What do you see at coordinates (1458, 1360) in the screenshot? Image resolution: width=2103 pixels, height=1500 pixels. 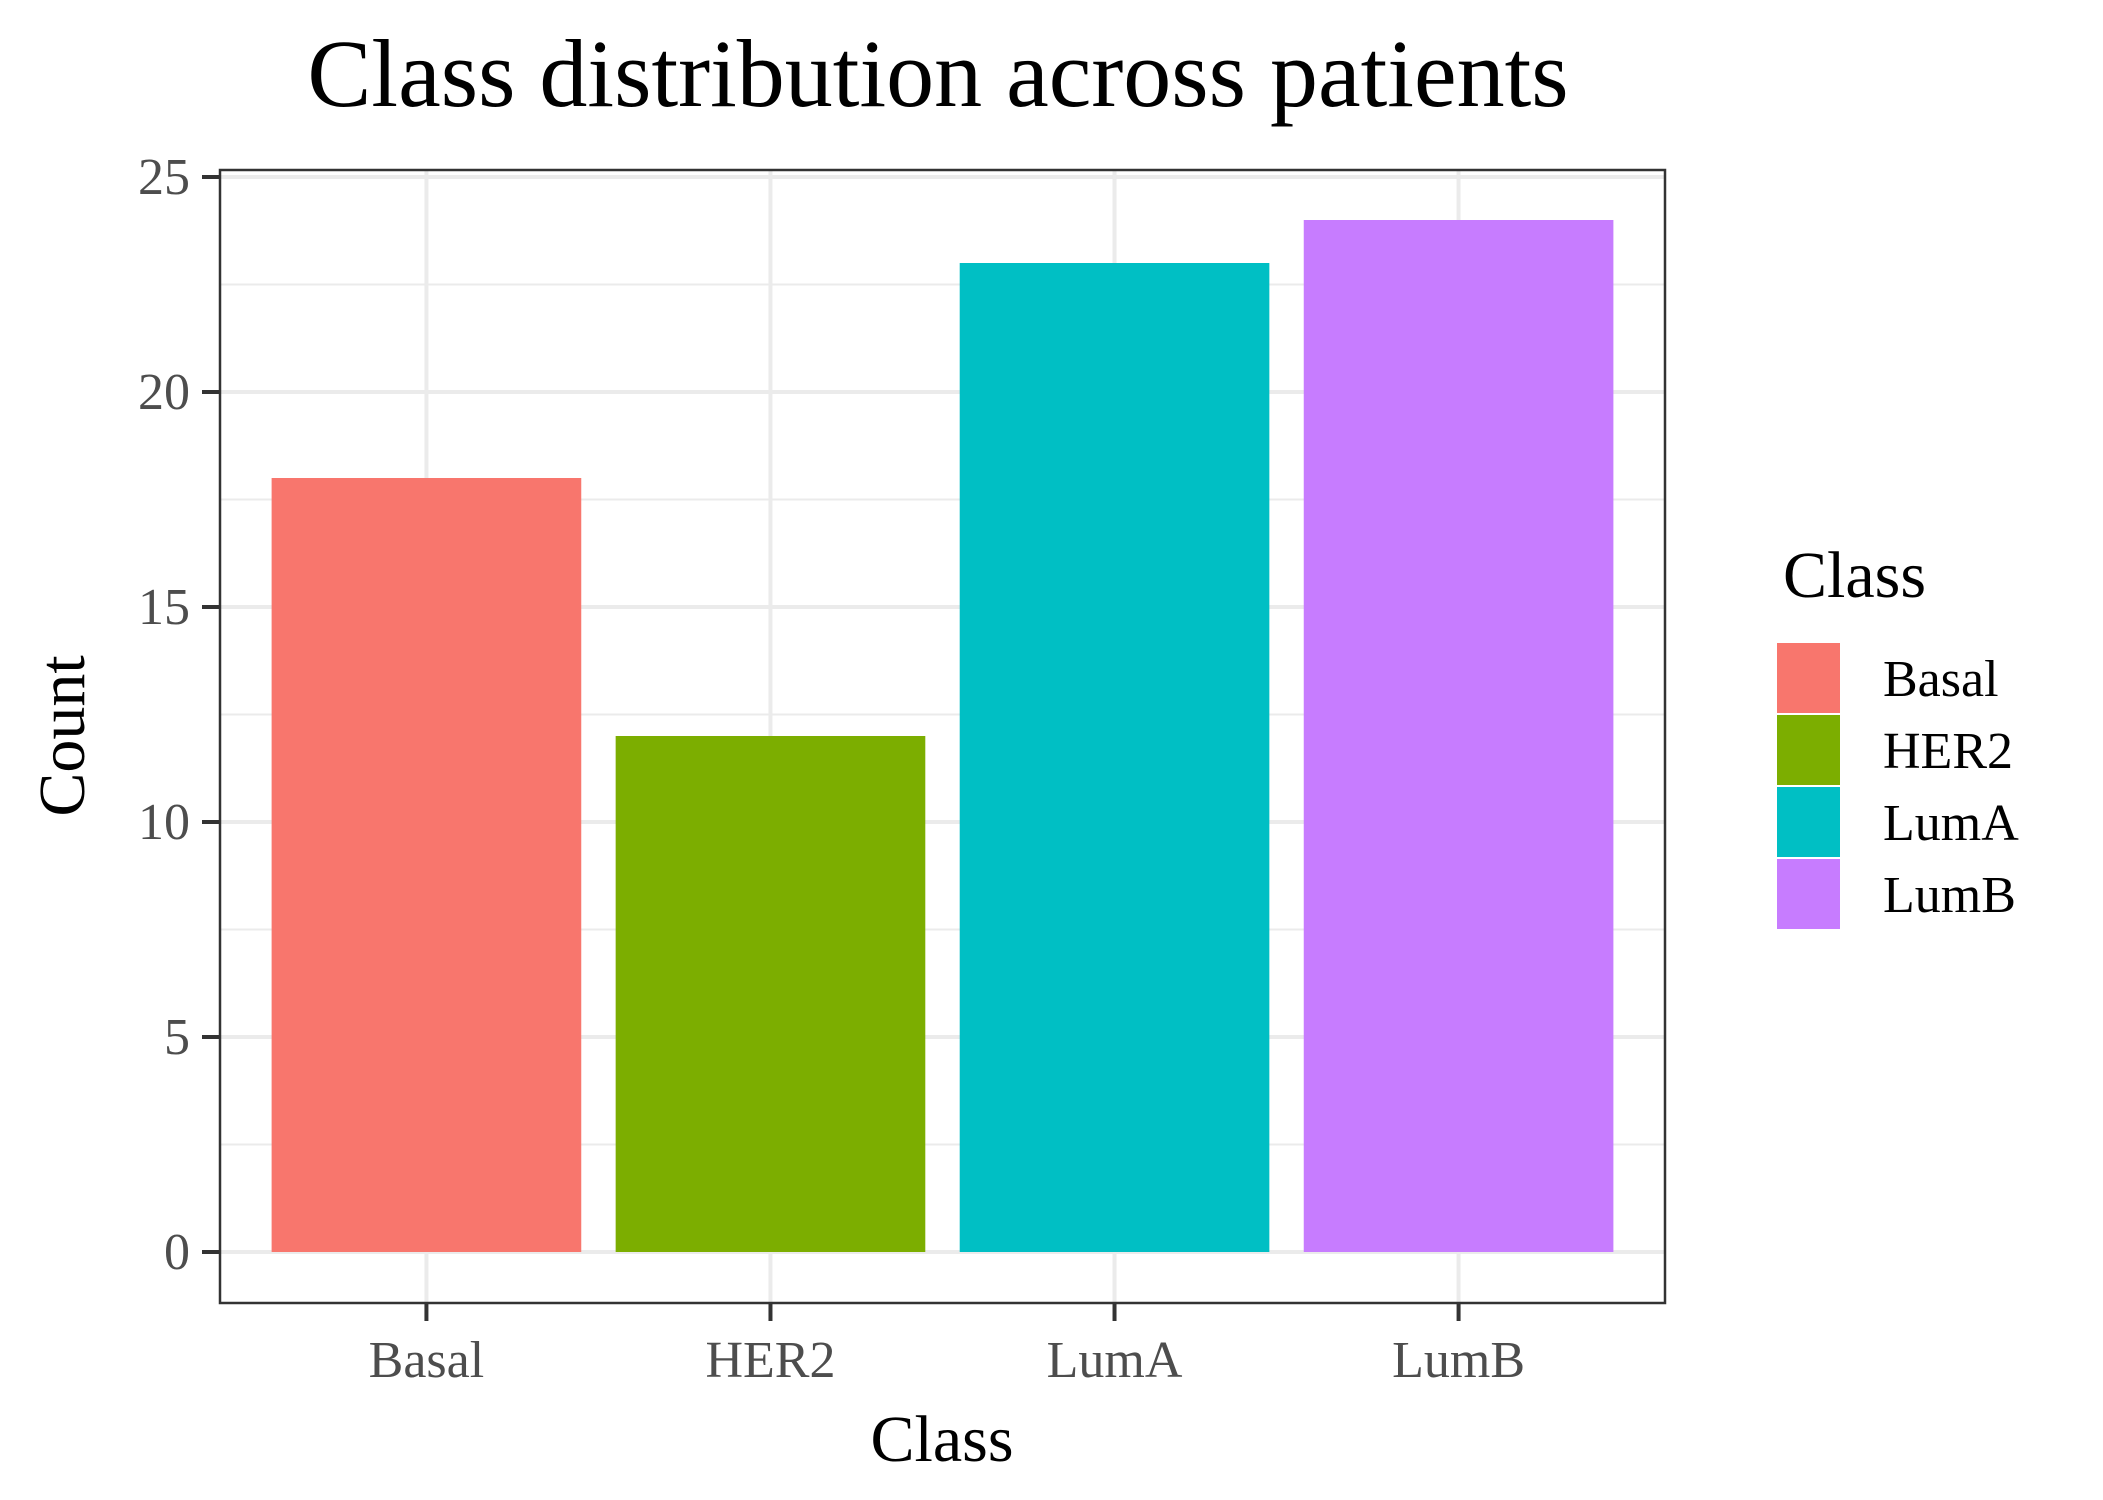 I see `x-tick-label: LumB` at bounding box center [1458, 1360].